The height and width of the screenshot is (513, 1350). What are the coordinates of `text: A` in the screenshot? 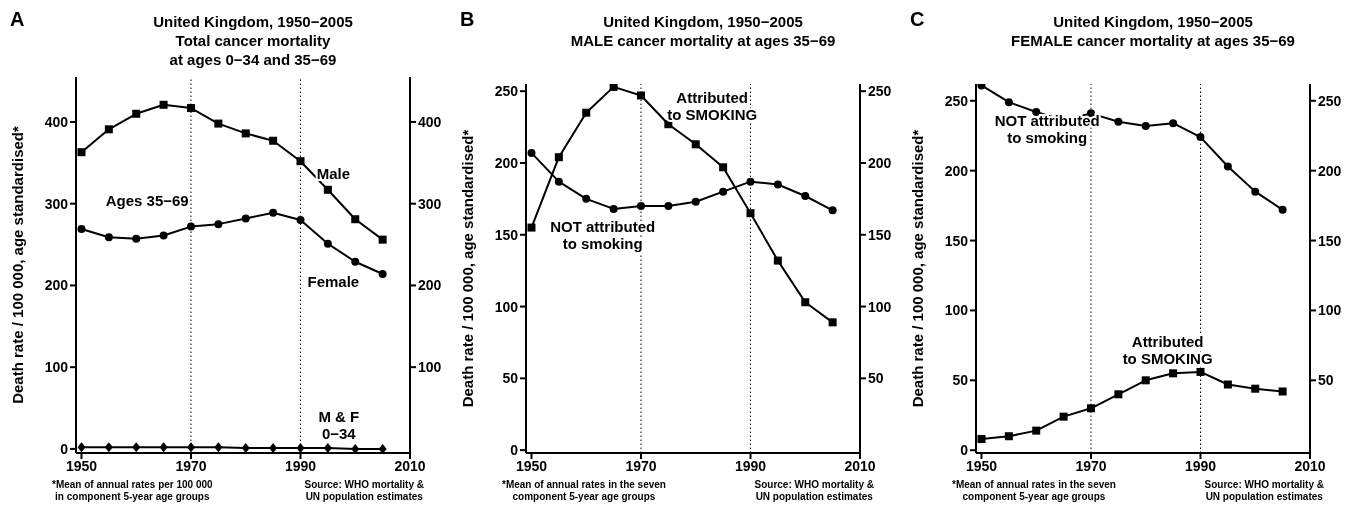 It's located at (17, 19).